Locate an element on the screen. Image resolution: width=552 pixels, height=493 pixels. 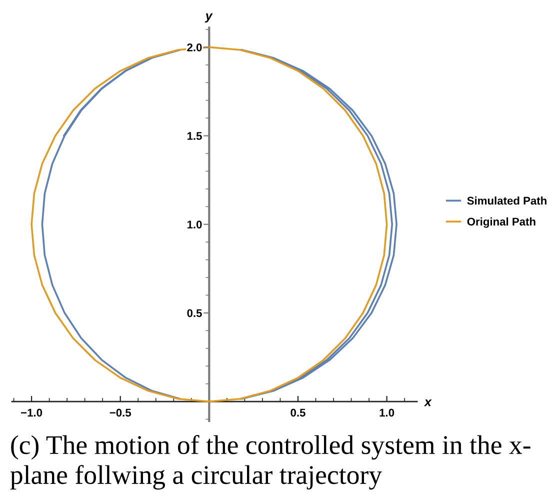
x-tick-label: −1.0 is located at coordinates (31, 412).